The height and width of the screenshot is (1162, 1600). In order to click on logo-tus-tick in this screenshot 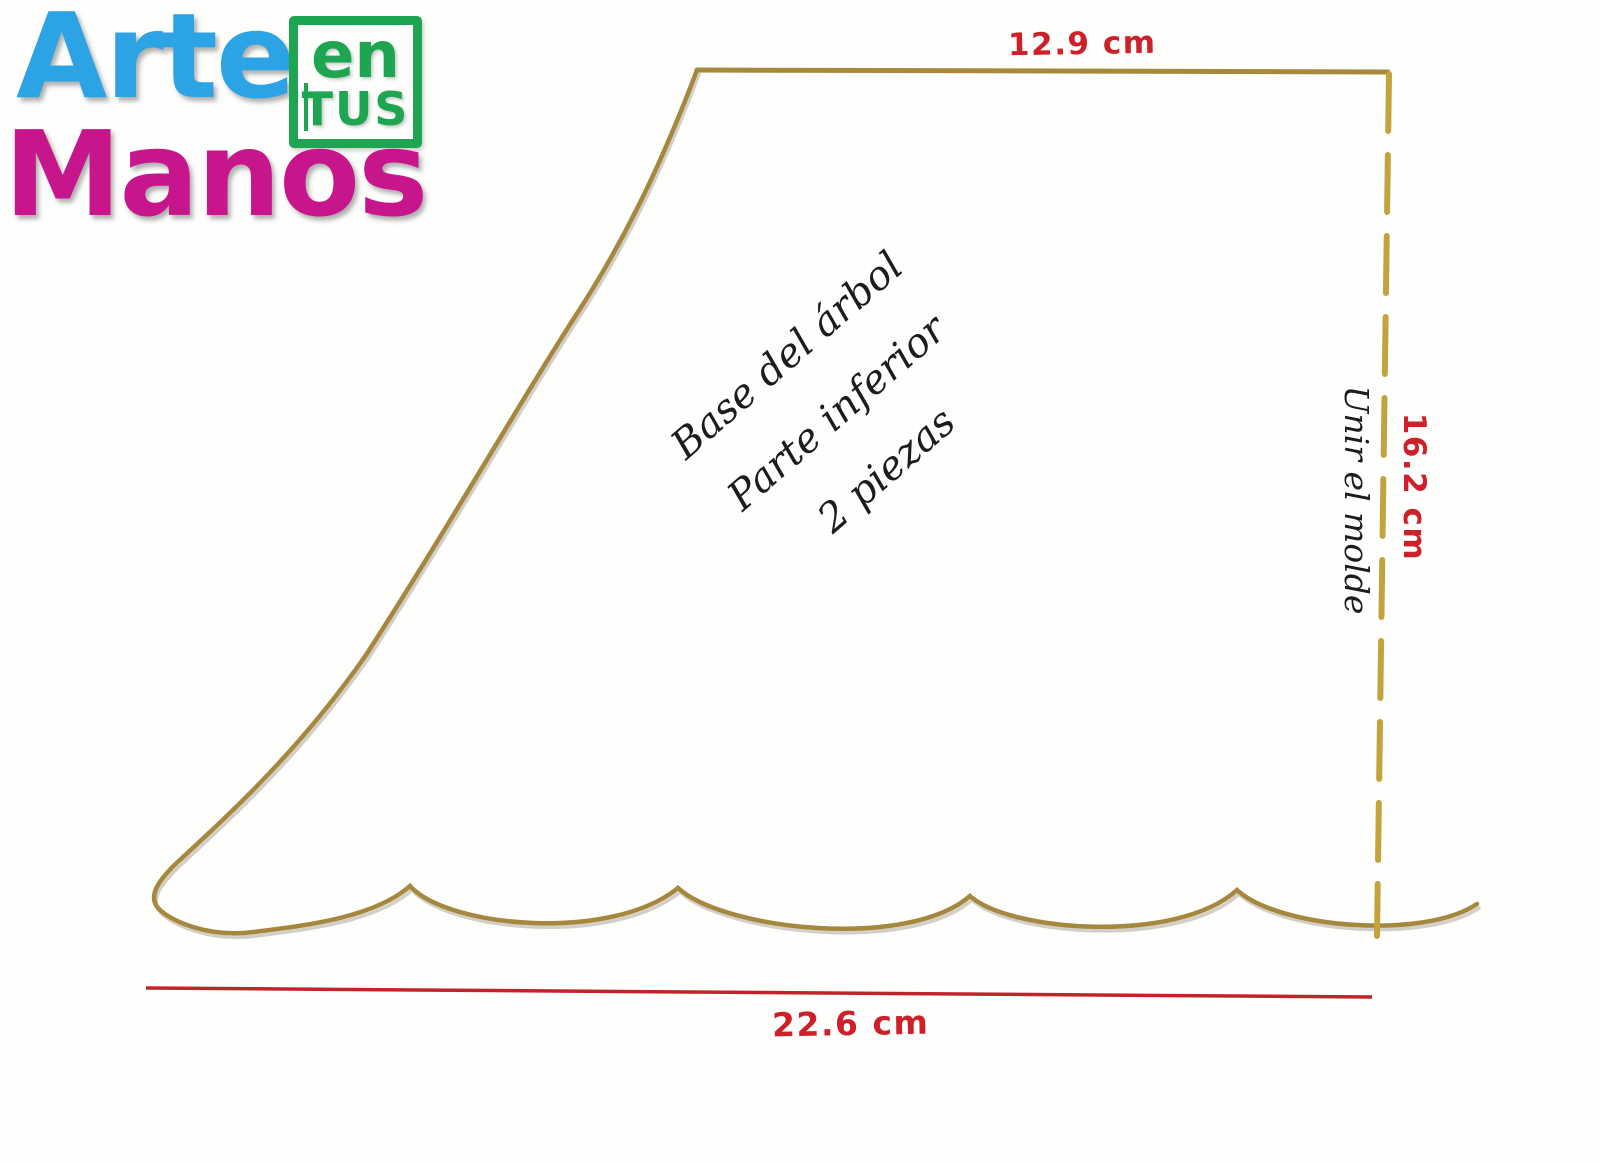, I will do `click(306, 107)`.